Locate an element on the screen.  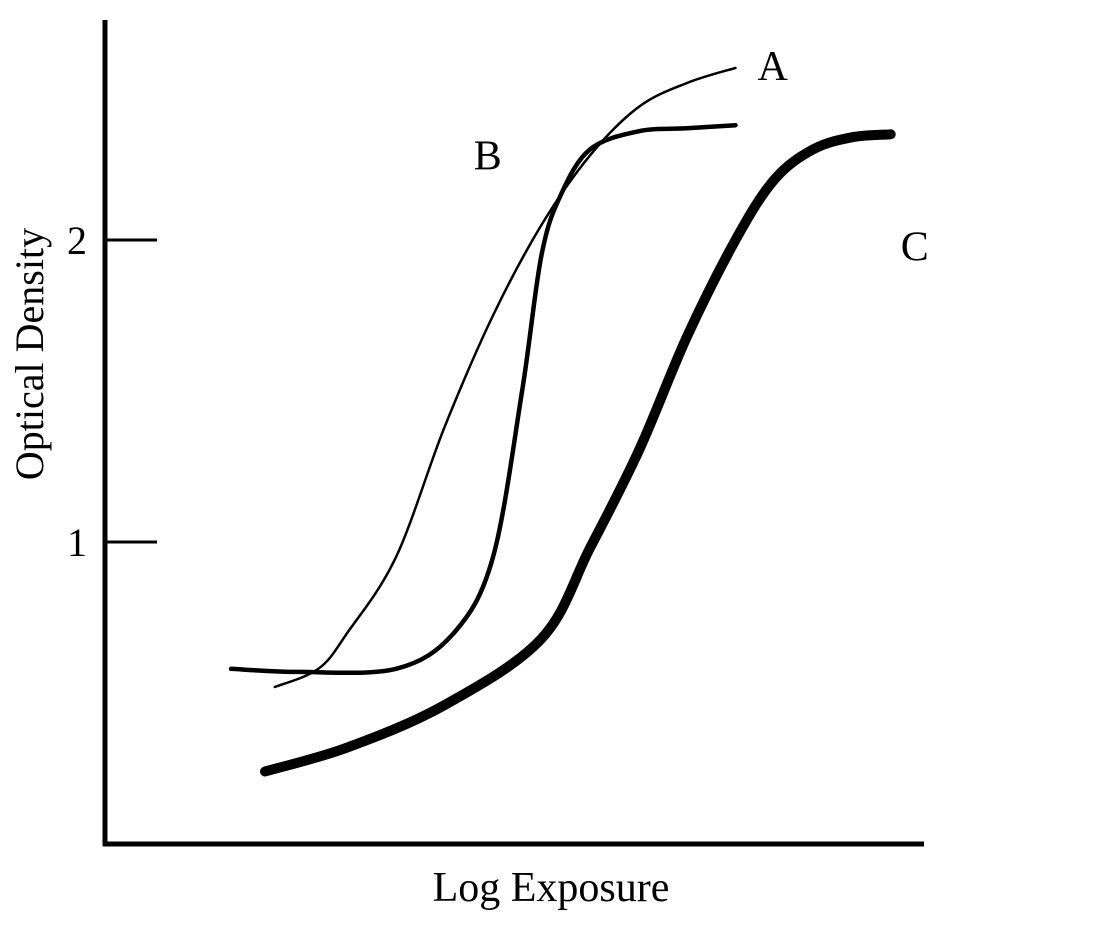
y-tick-label: 2 is located at coordinates (77, 240).